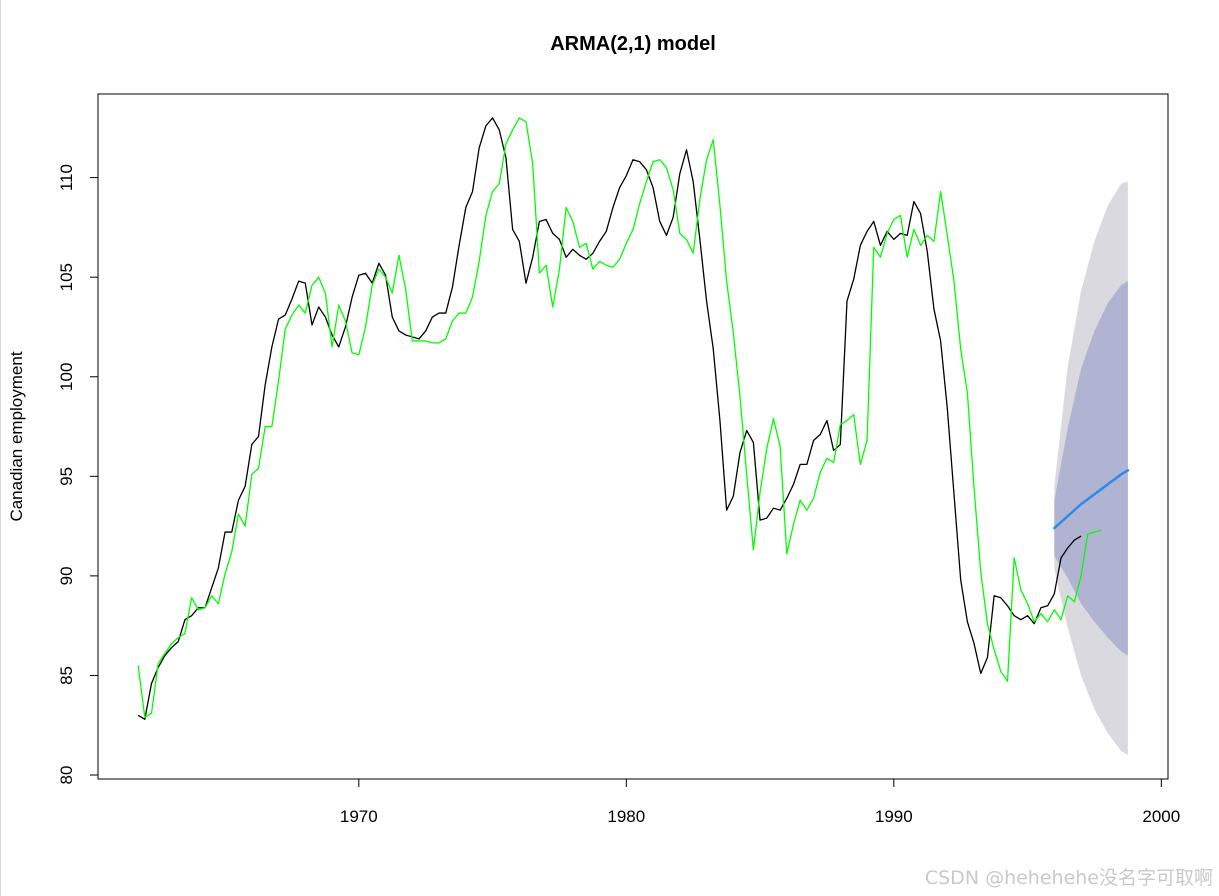  Describe the element at coordinates (66, 377) in the screenshot. I see `y-tick-label: 100` at that location.